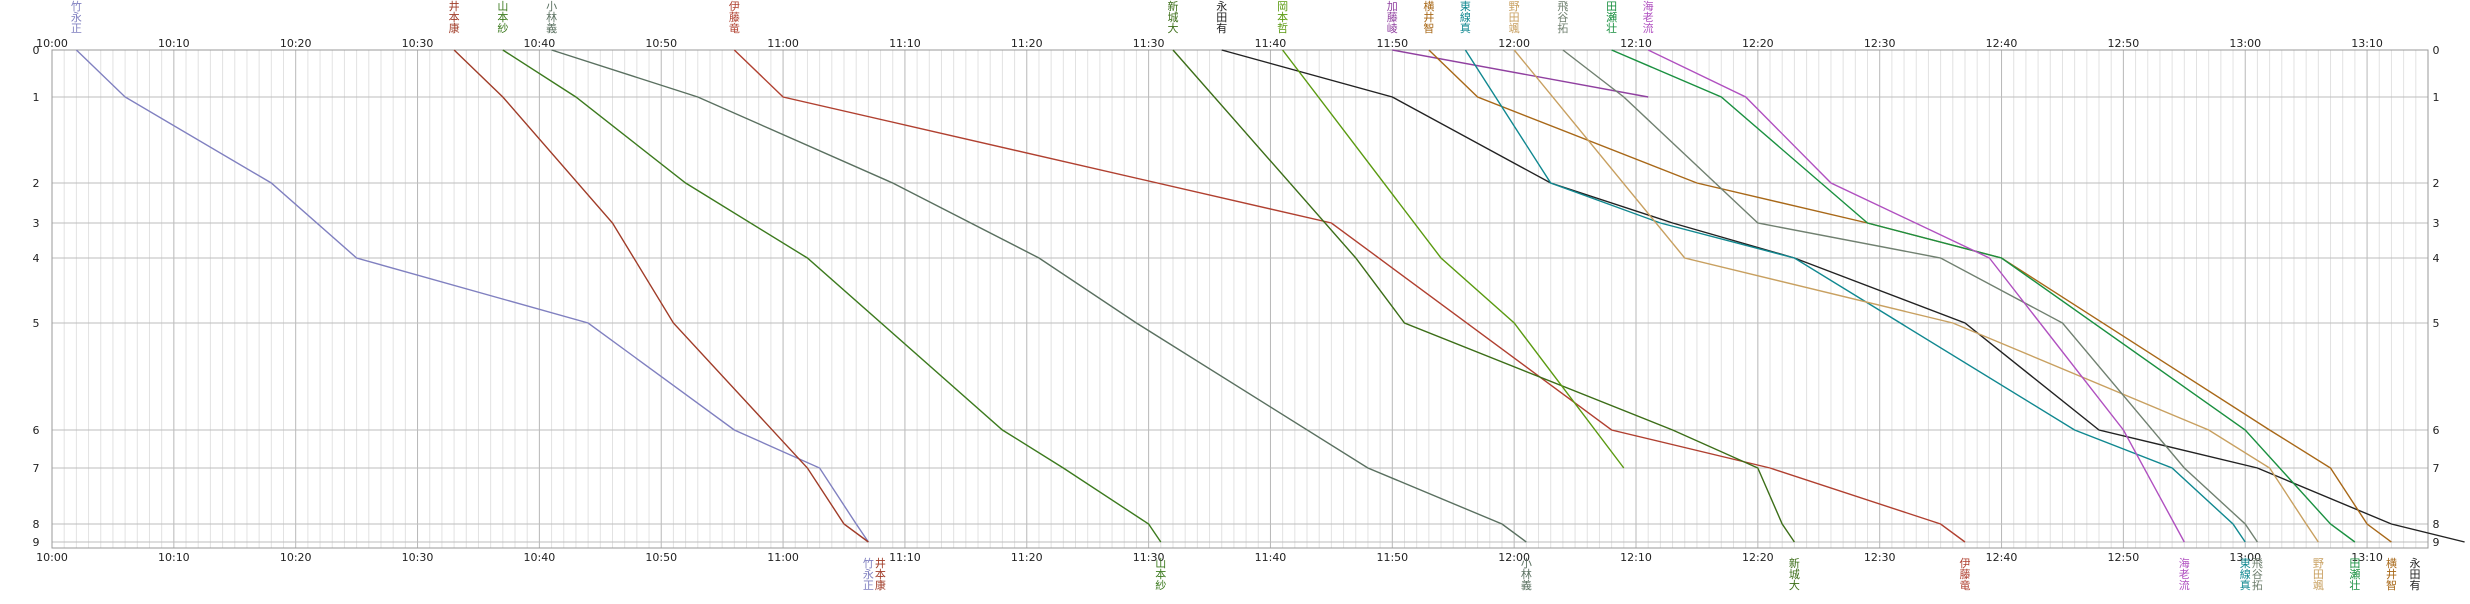 This screenshot has height=604, width=2470. Describe the element at coordinates (1562, 28) in the screenshot. I see `series-label-top-char: 拓` at that location.